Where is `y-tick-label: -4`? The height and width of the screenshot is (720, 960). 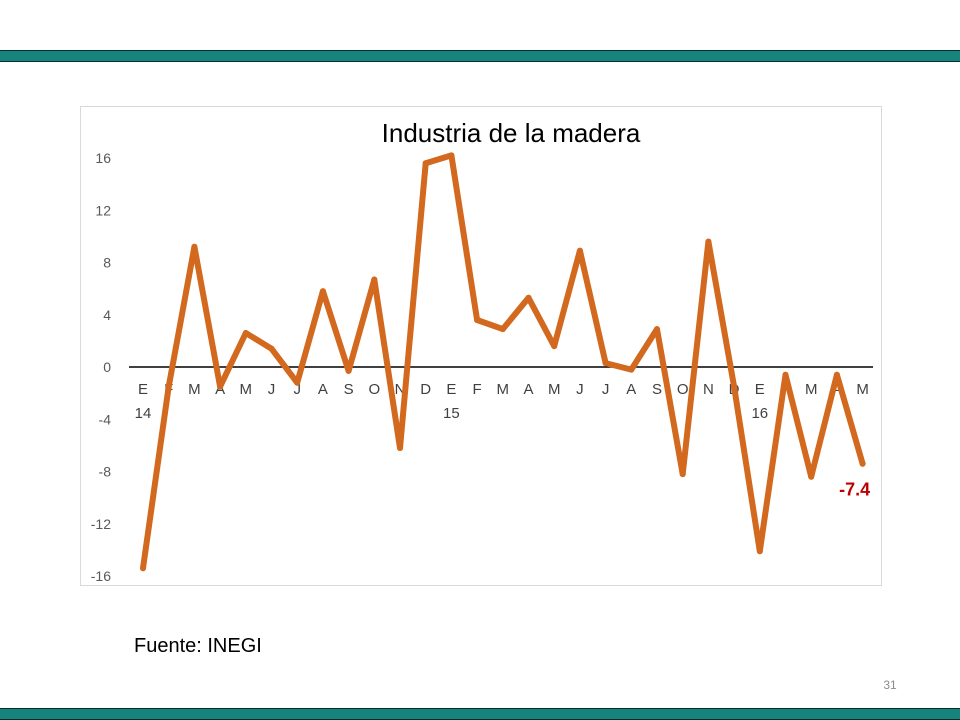
y-tick-label: -4 is located at coordinates (105, 419).